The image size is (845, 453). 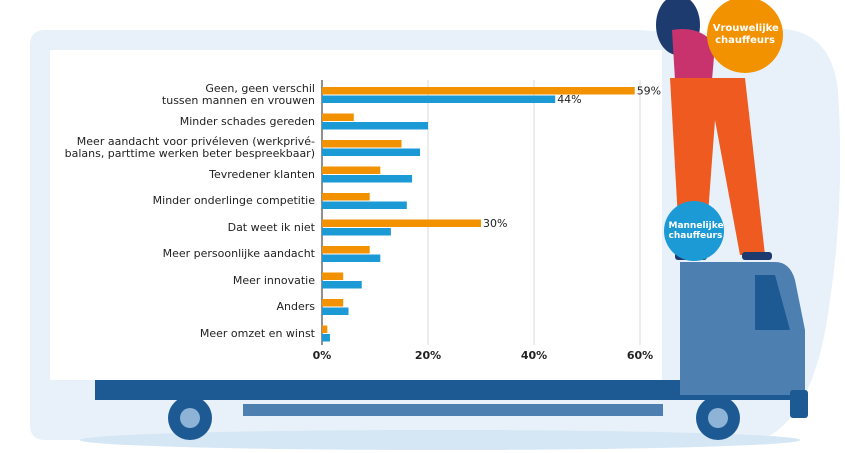 I want to click on category-label: Meer persoonlijke aandacht, so click(x=238, y=253).